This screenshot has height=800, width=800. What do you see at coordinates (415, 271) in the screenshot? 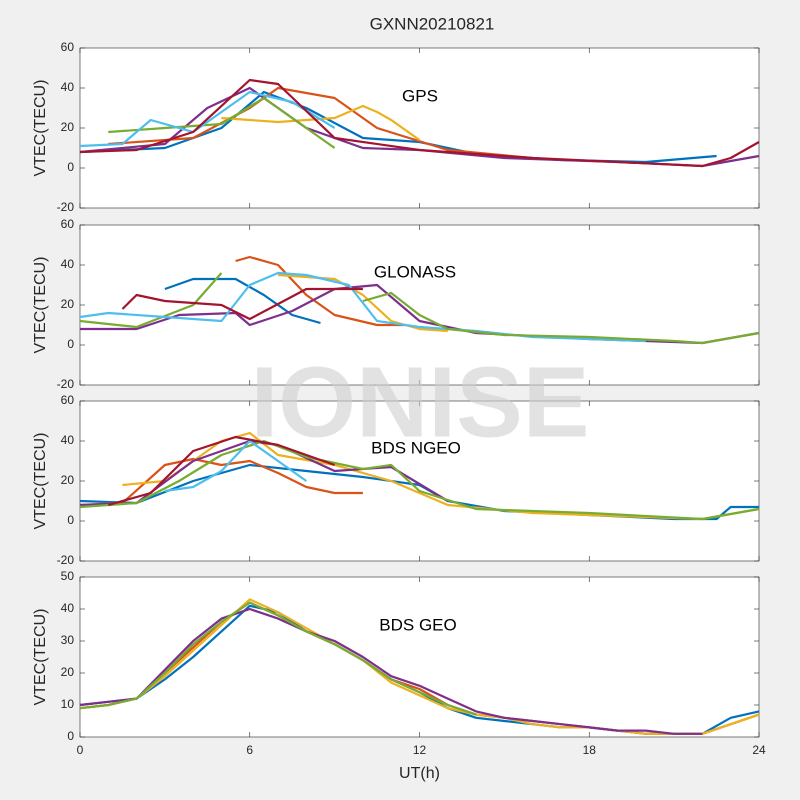
I see `annotation: GLONASS` at bounding box center [415, 271].